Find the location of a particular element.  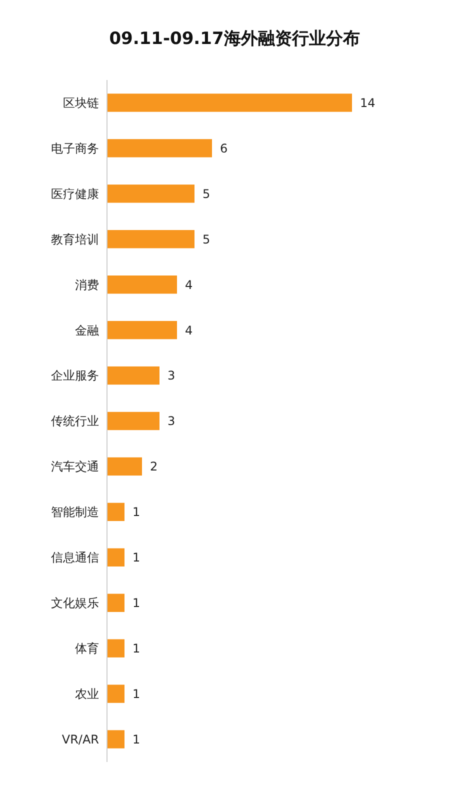

y-tick-label: 电子商务 is located at coordinates (75, 148).